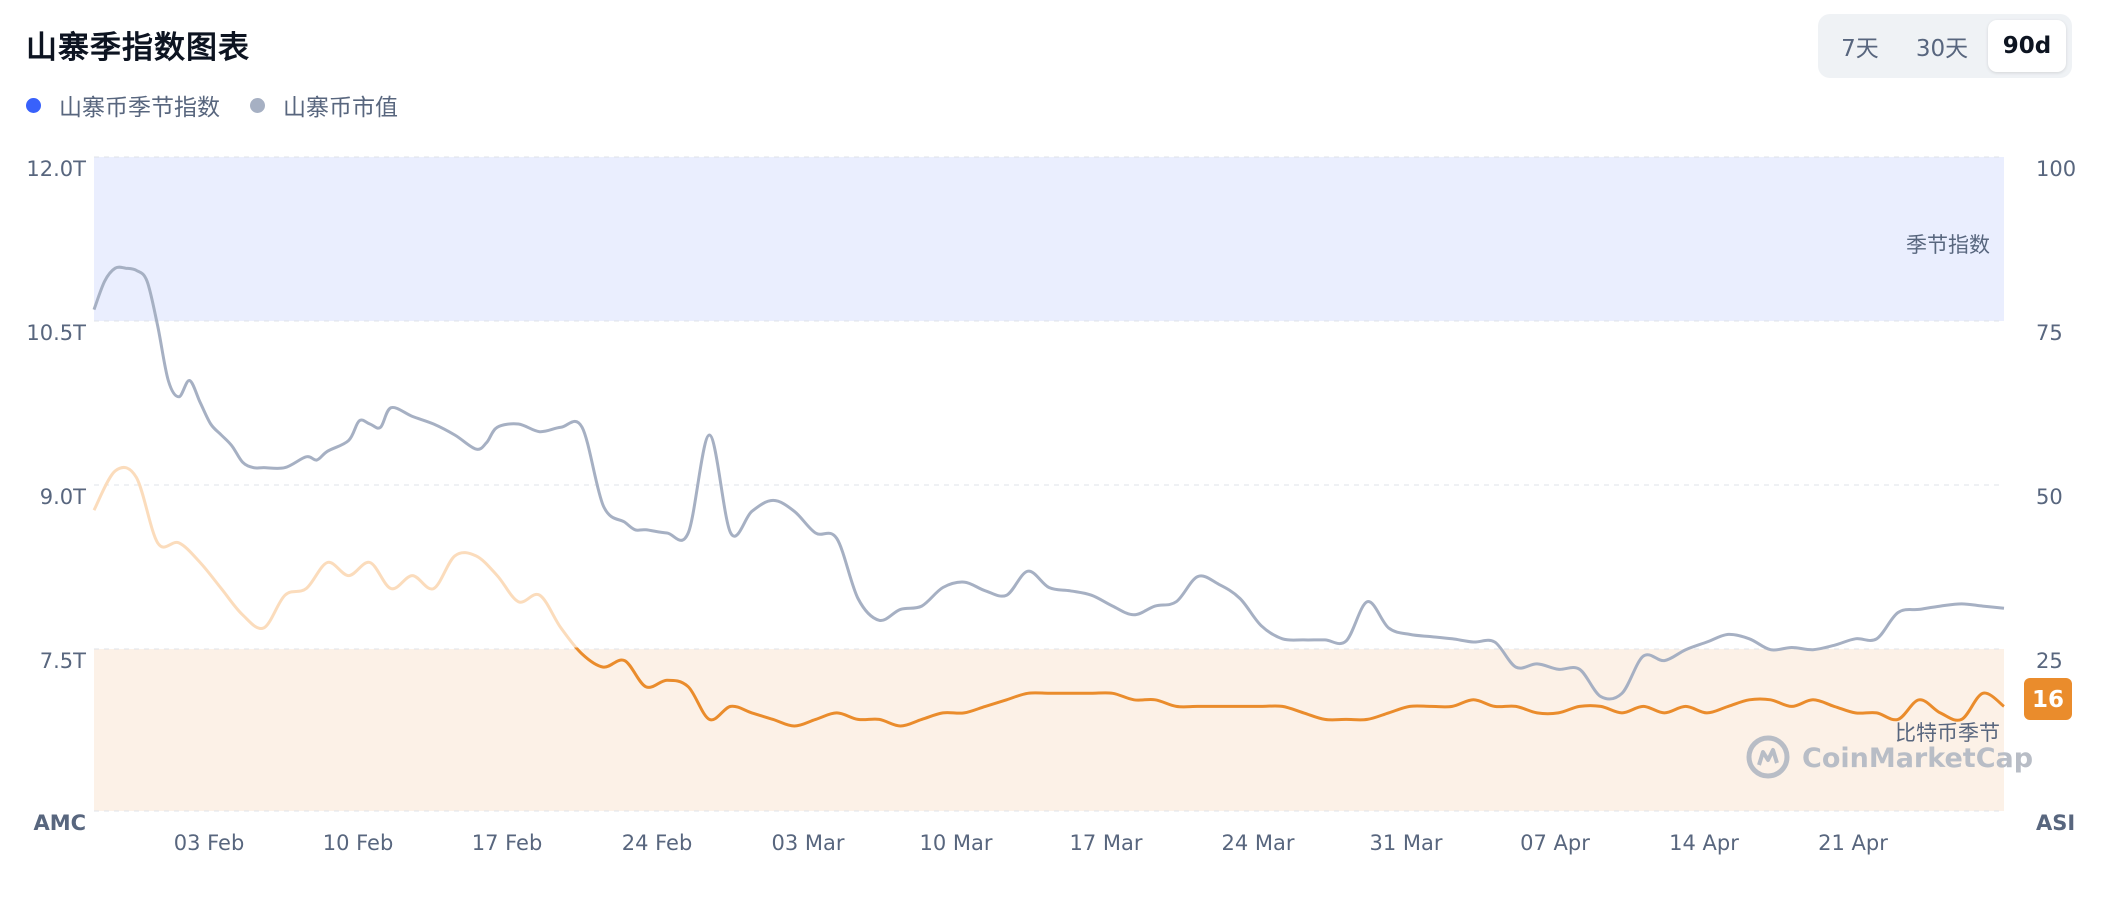  What do you see at coordinates (657, 843) in the screenshot?
I see `x-tick-24-feb: 24 Feb` at bounding box center [657, 843].